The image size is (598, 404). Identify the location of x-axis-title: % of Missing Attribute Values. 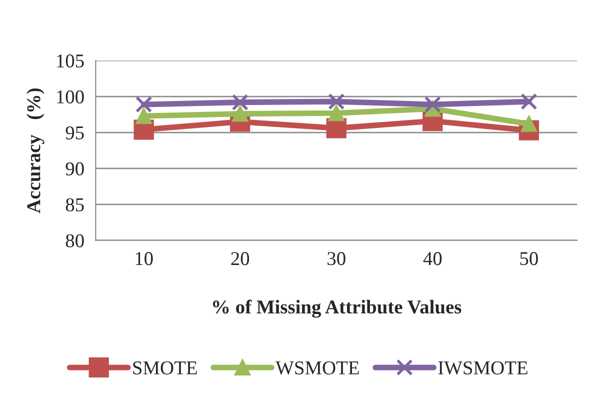
(337, 309).